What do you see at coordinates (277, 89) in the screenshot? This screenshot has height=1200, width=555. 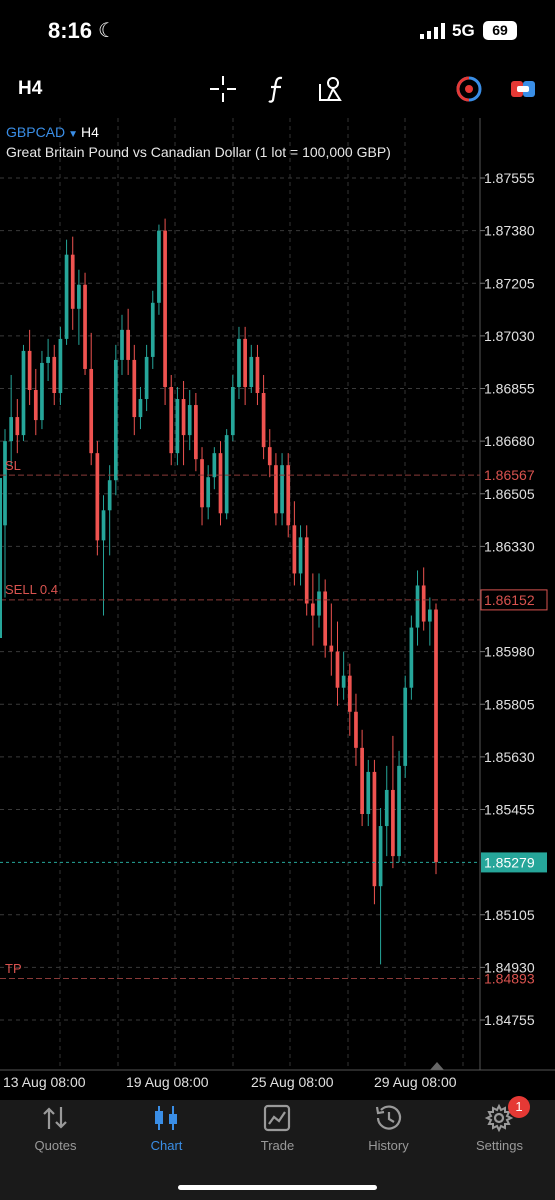 I see `indicators-icon` at bounding box center [277, 89].